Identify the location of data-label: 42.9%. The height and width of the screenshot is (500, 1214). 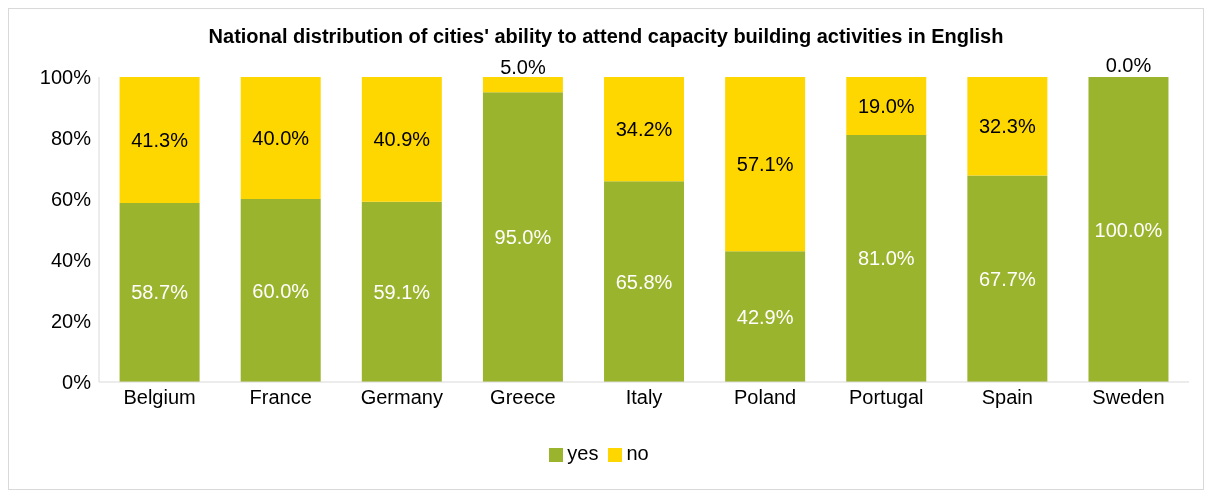
(765, 316).